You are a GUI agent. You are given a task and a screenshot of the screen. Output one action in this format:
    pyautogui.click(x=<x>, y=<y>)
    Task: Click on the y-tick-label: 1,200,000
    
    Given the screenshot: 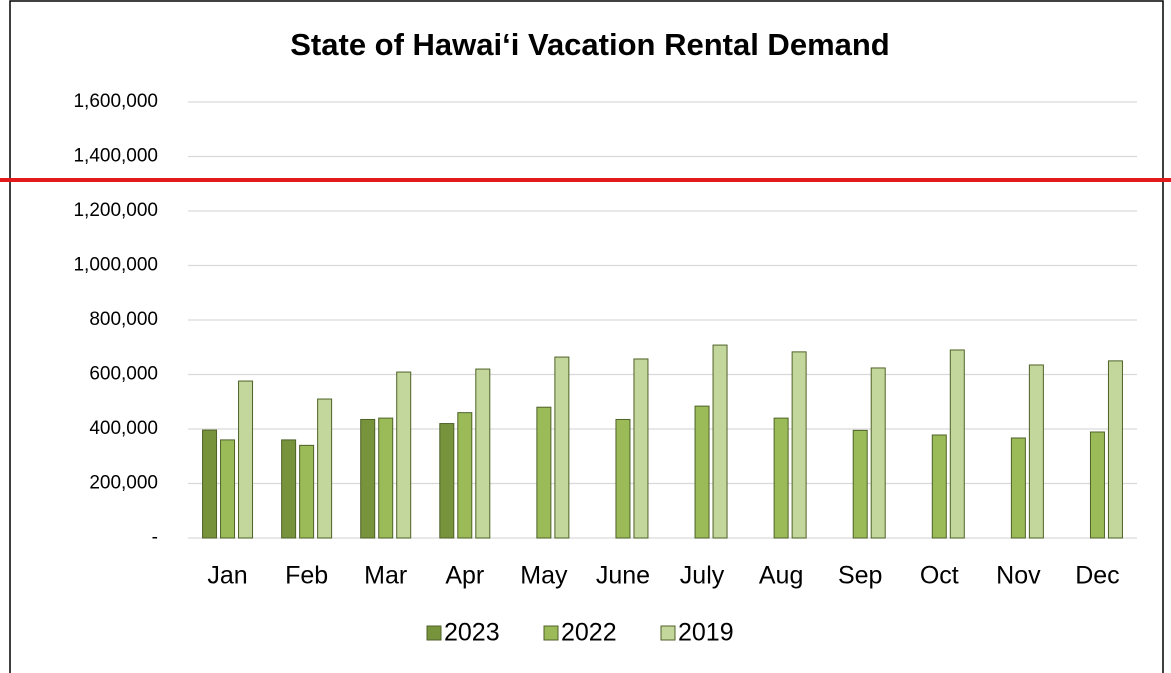 What is the action you would take?
    pyautogui.click(x=115, y=210)
    